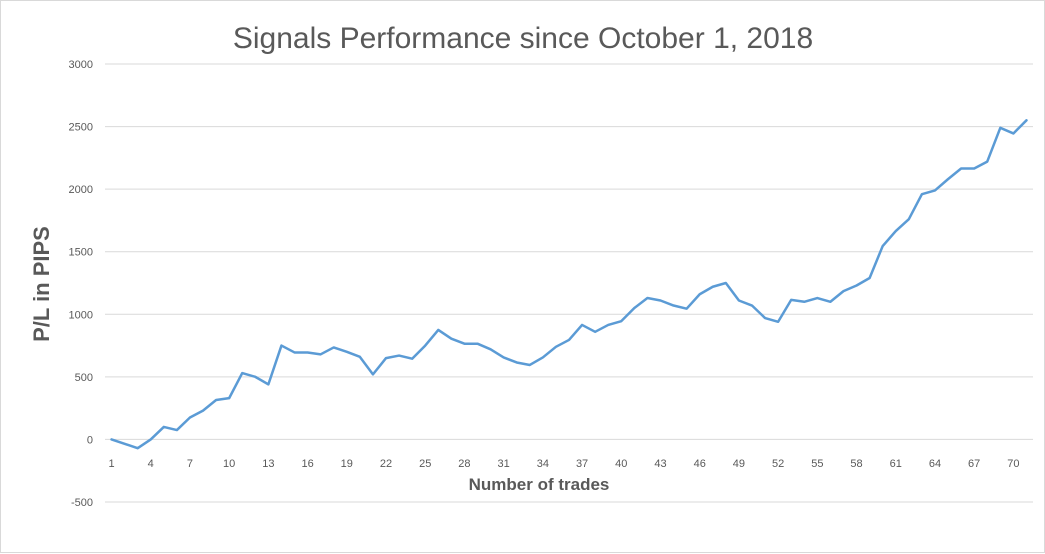 Image resolution: width=1045 pixels, height=554 pixels. Describe the element at coordinates (386, 464) in the screenshot. I see `x-tick-label: 22` at that location.